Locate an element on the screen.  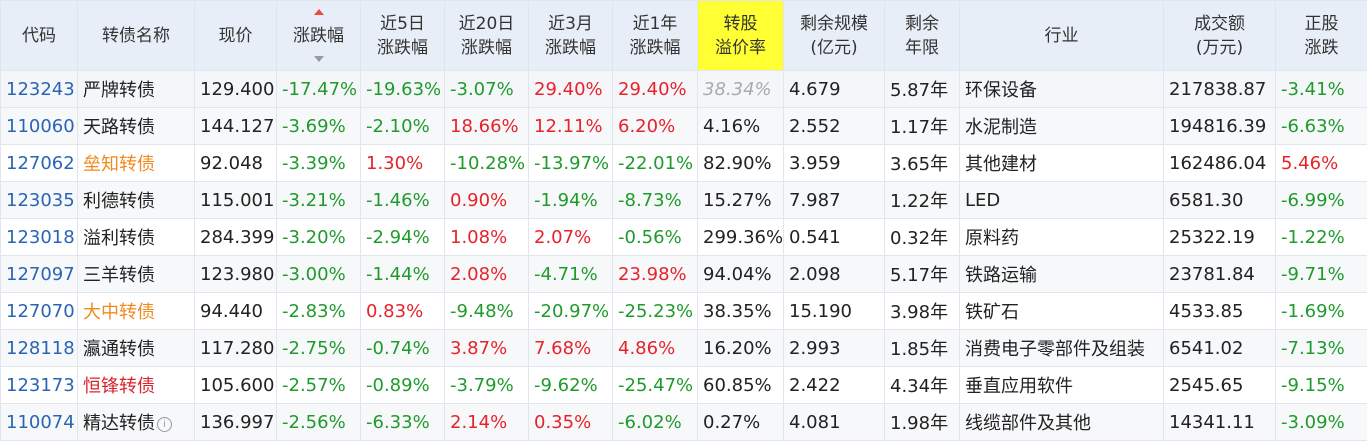
header-change-sorted: 涨跌幅 is located at coordinates (318, 35).